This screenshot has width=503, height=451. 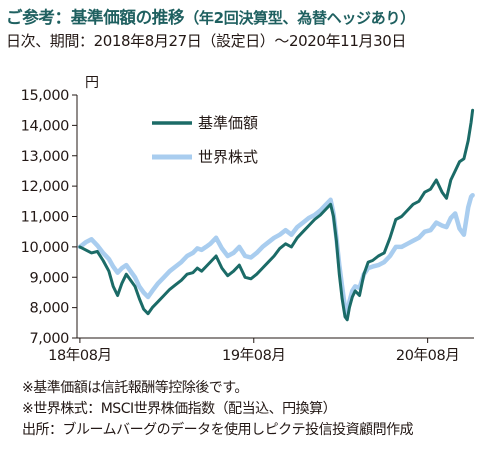 What do you see at coordinates (49, 278) in the screenshot?
I see `y-tick-label: 9,000` at bounding box center [49, 278].